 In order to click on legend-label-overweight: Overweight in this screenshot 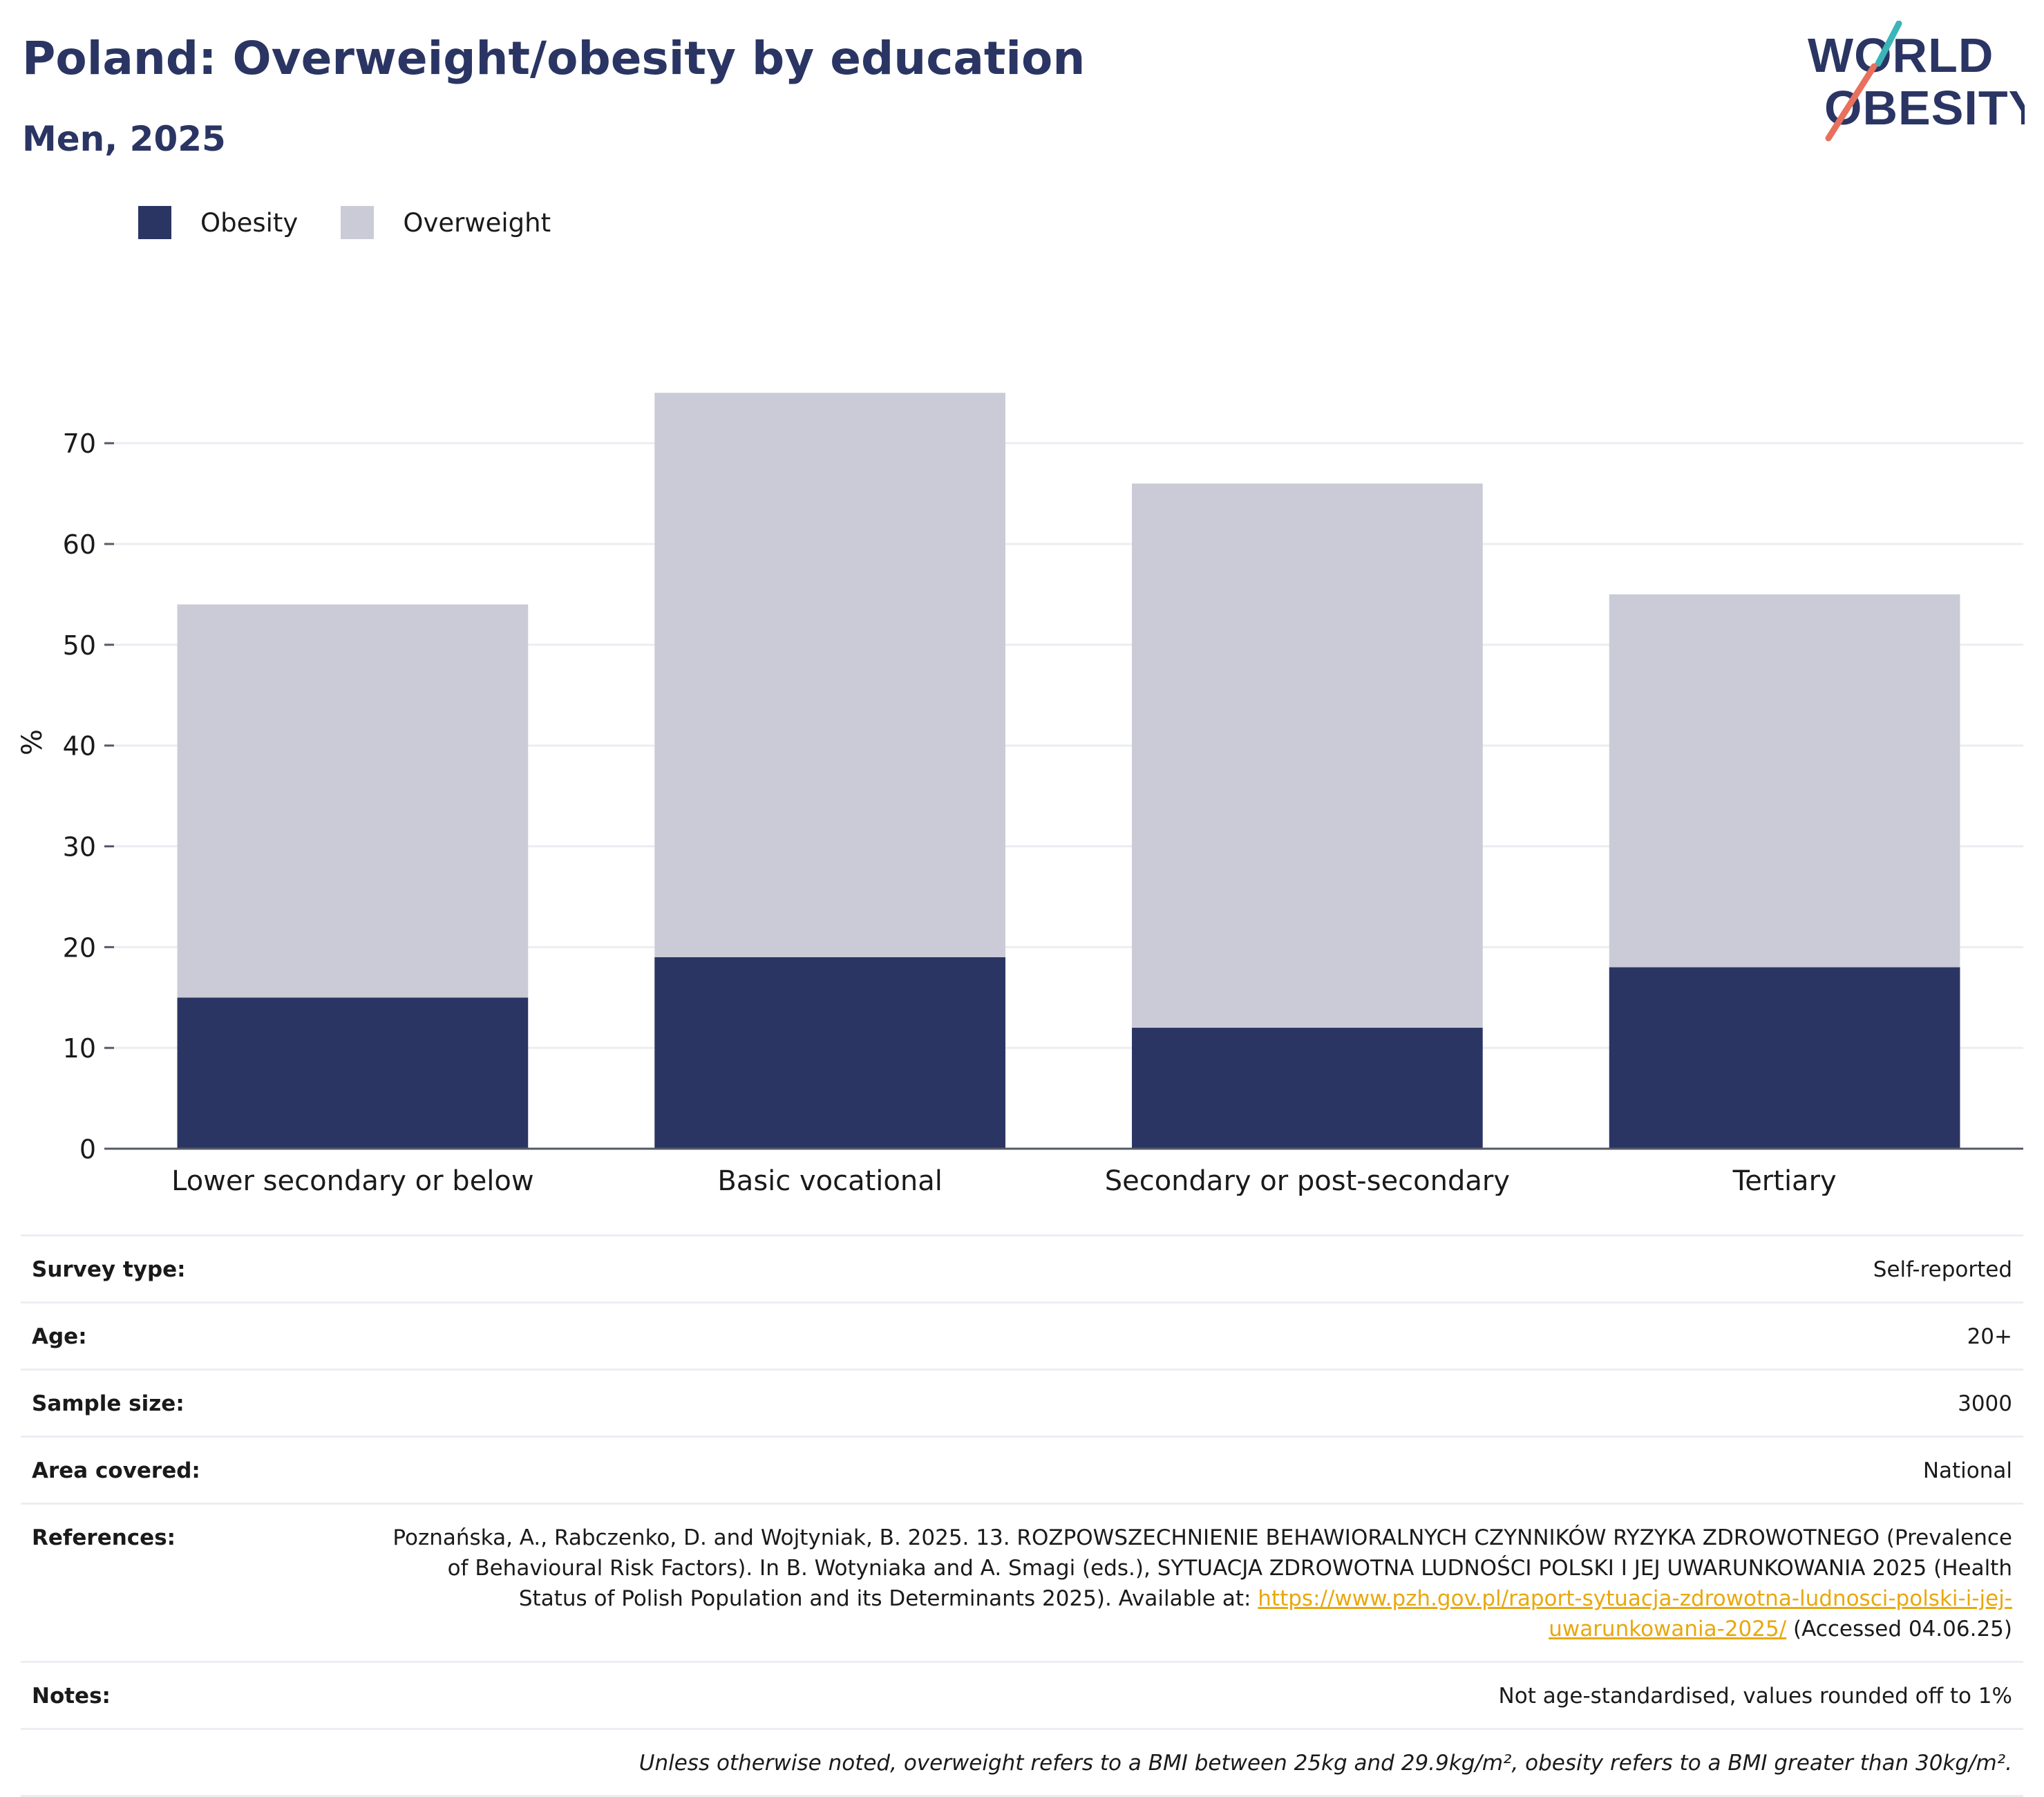, I will do `click(477, 222)`.